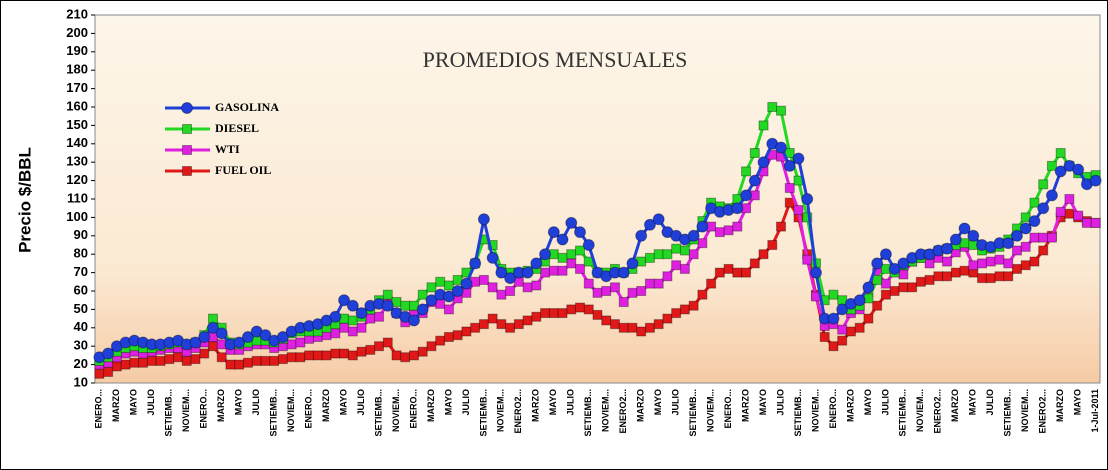  Describe the element at coordinates (77, 87) in the screenshot. I see `y-tick-label: 170` at that location.